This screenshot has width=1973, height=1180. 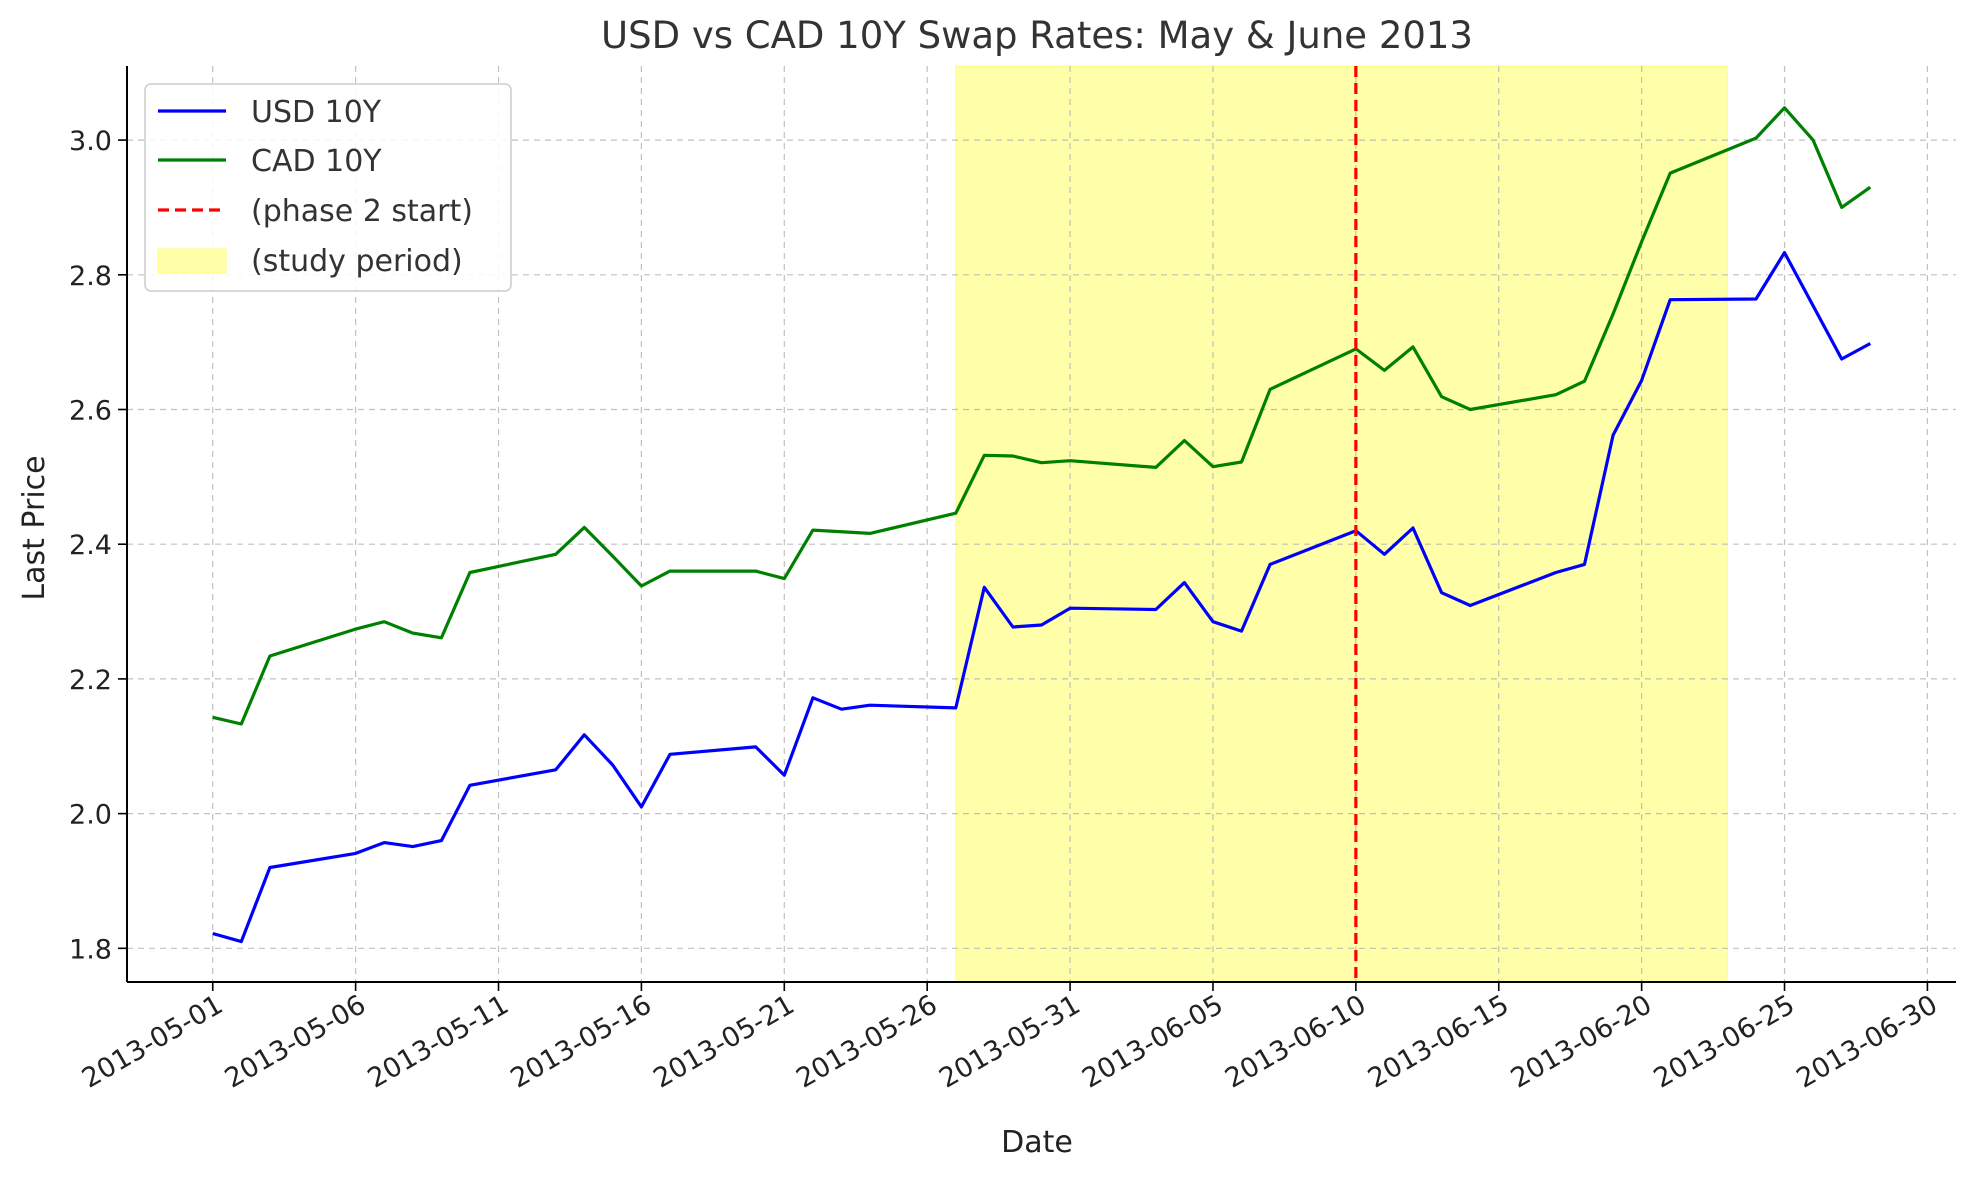 What do you see at coordinates (192, 261) in the screenshot?
I see `legend-swatch-study-period` at bounding box center [192, 261].